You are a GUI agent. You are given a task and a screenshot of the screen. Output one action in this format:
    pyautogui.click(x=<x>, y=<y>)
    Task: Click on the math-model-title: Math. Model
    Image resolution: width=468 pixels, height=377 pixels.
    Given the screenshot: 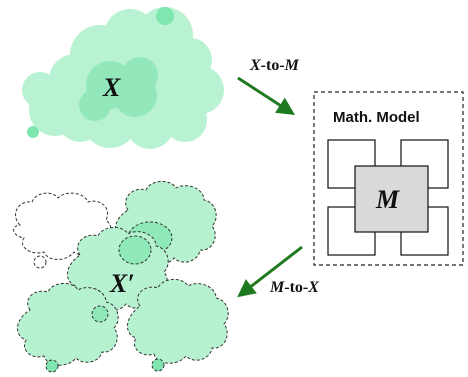 What is the action you would take?
    pyautogui.click(x=376, y=117)
    